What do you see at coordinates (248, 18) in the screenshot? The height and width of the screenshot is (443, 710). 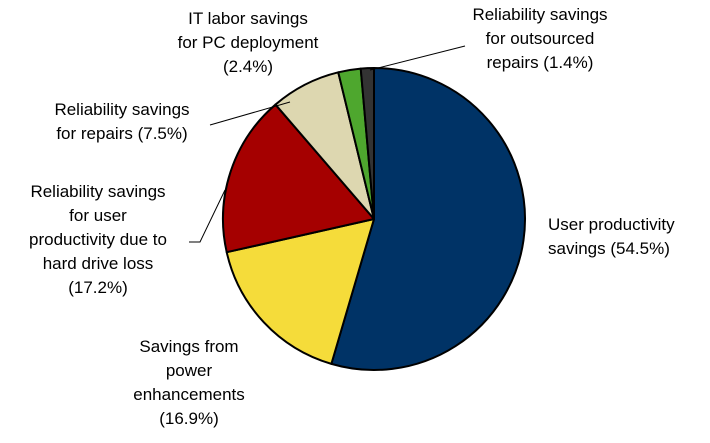 I see `slice-label-line: IT labor savings` at bounding box center [248, 18].